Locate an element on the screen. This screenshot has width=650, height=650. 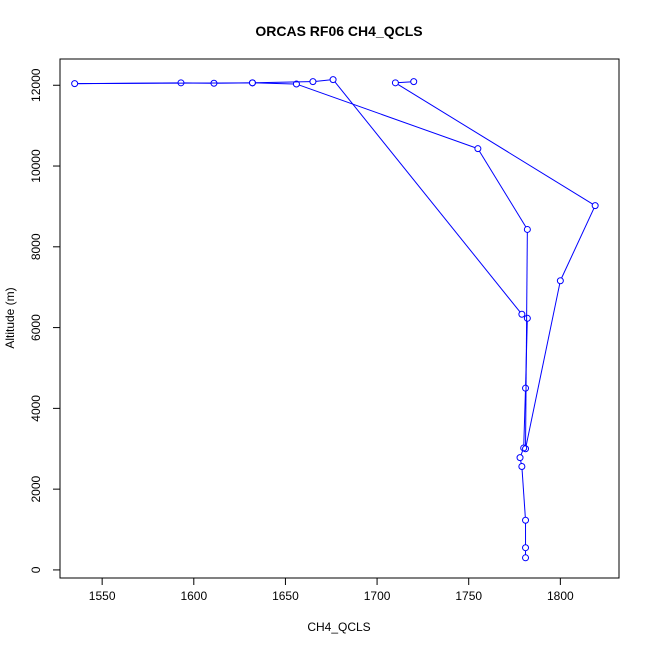
y-tick-label: 0 is located at coordinates (36, 569).